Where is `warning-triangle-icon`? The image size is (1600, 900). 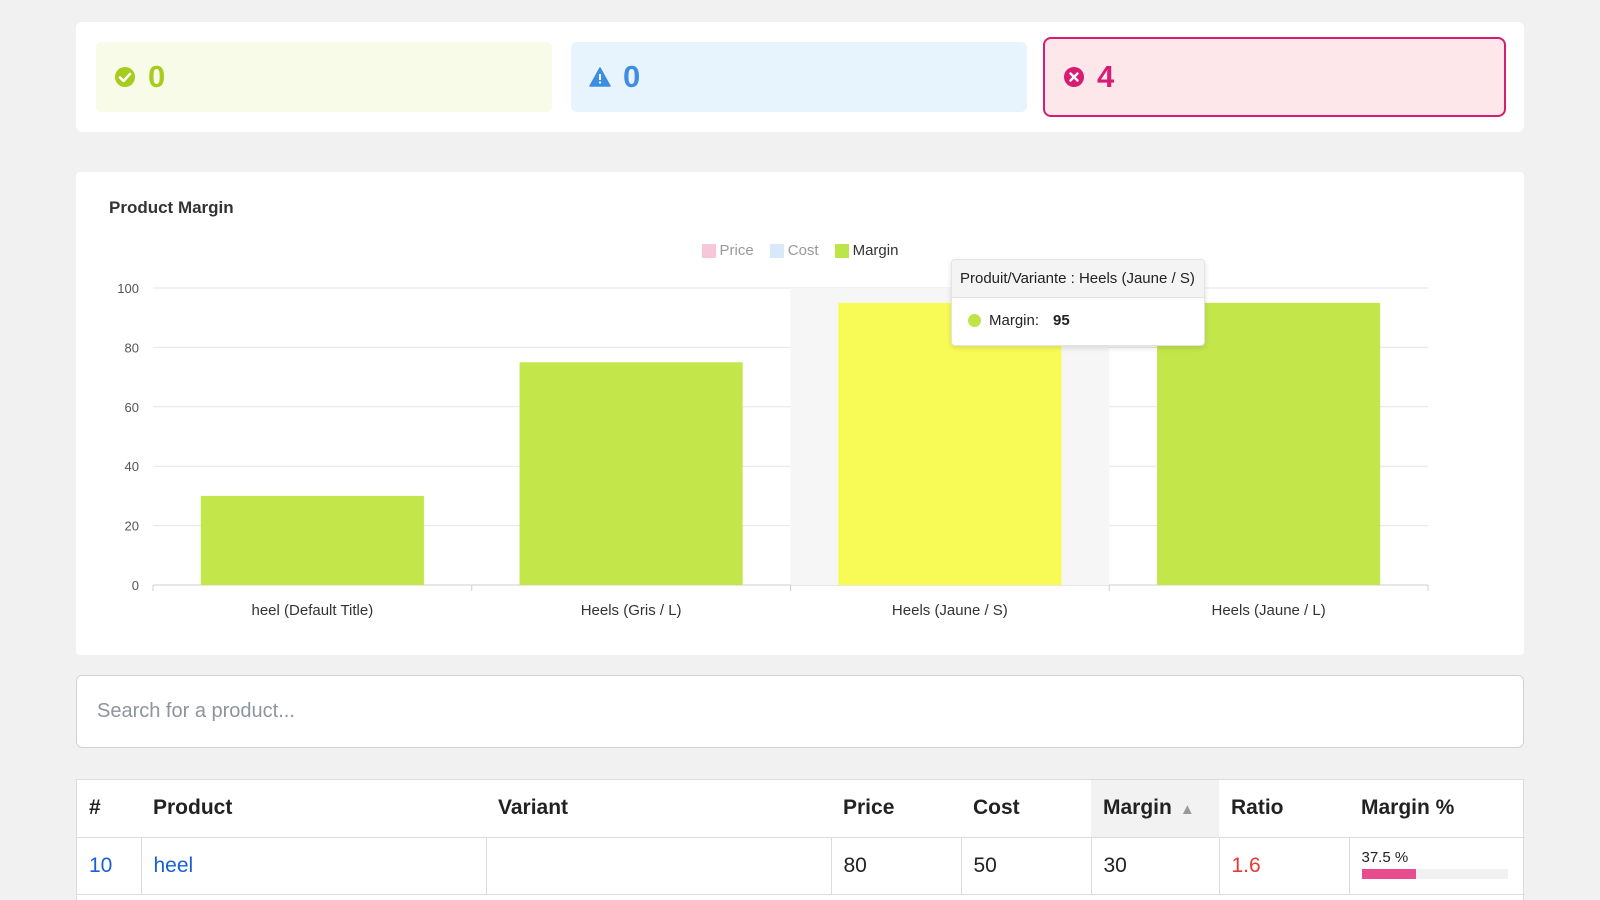
warning-triangle-icon is located at coordinates (600, 77).